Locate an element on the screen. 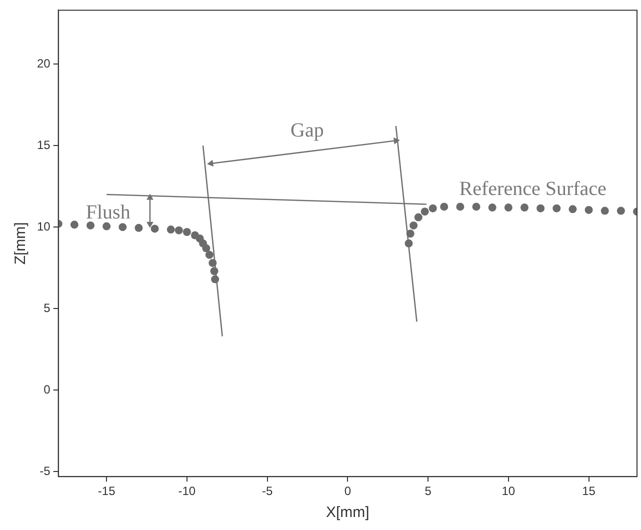 Image resolution: width=641 pixels, height=530 pixels. x-tick-label: -15 is located at coordinates (107, 491).